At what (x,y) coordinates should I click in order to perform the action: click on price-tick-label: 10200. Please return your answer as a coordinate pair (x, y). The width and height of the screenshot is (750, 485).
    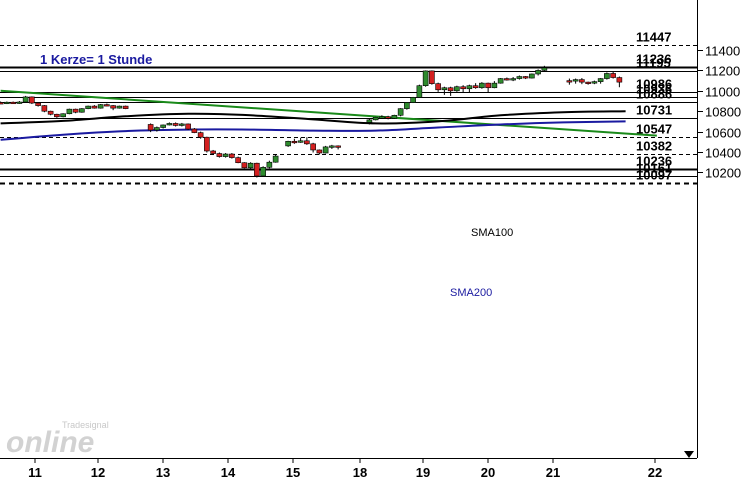
    Looking at the image, I should click on (723, 173).